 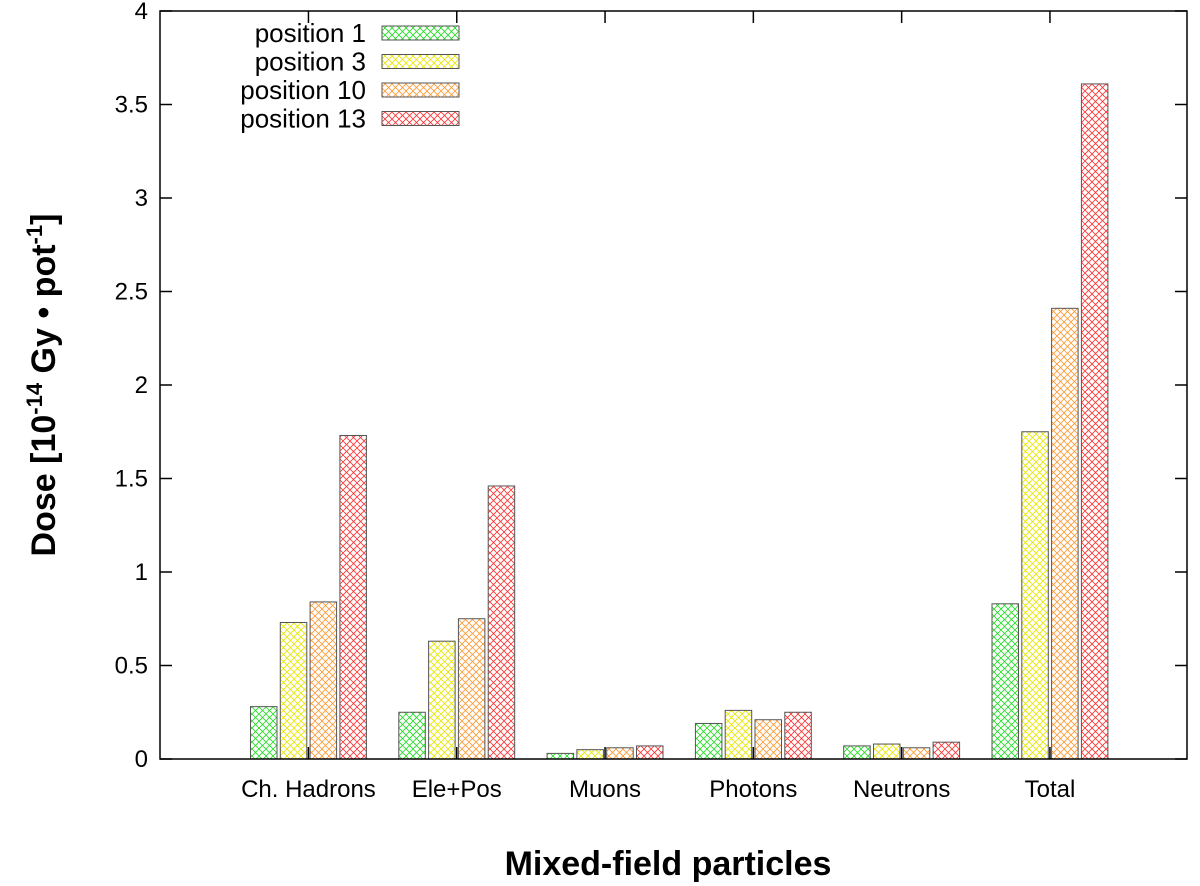 What do you see at coordinates (141, 385) in the screenshot?
I see `y-tick-label: 2` at bounding box center [141, 385].